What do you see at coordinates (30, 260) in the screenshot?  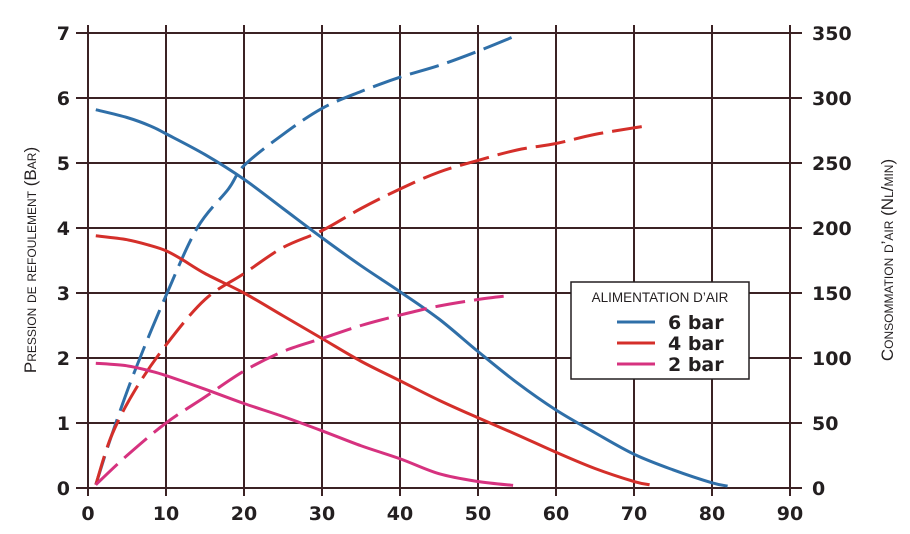 I see `left-axis-label: Pression de refoulement (Bar)` at bounding box center [30, 260].